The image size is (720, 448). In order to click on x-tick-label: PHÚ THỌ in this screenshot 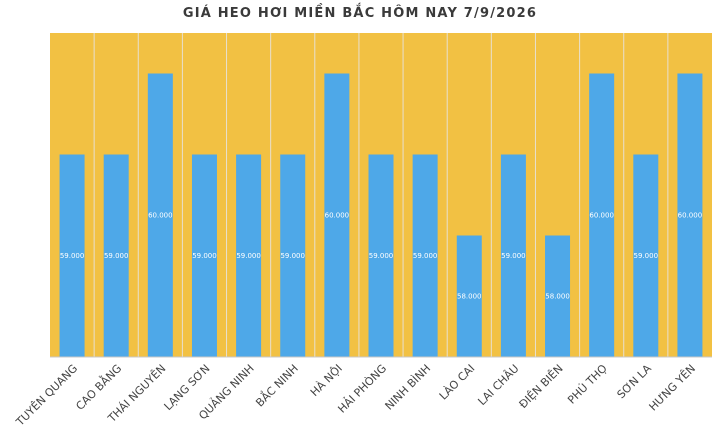, I will do `click(587, 384)`.